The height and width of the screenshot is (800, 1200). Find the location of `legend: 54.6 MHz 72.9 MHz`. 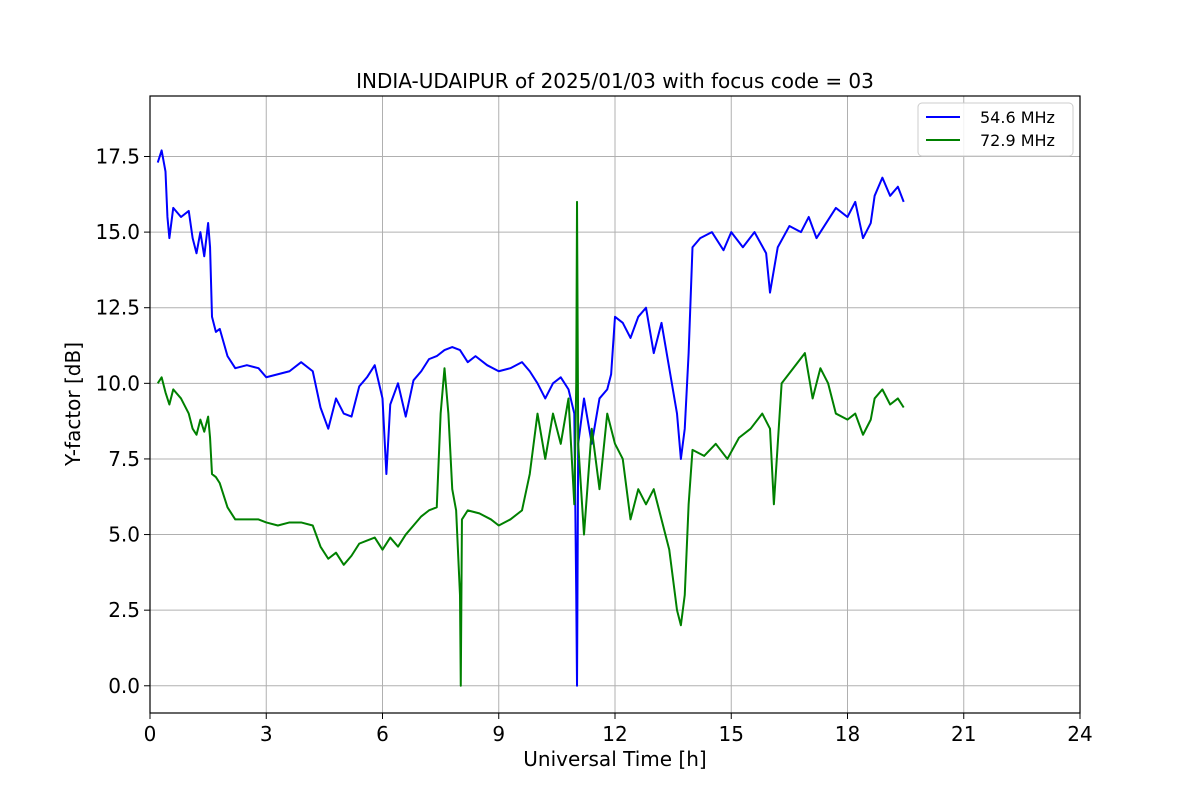

legend: 54.6 MHz 72.9 MHz is located at coordinates (995, 129).